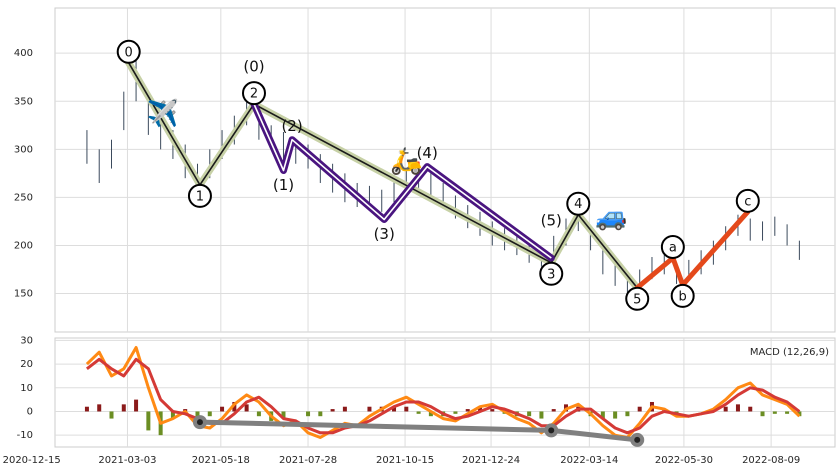 This screenshot has width=840, height=471. I want to click on wave-label: 5, so click(637, 299).